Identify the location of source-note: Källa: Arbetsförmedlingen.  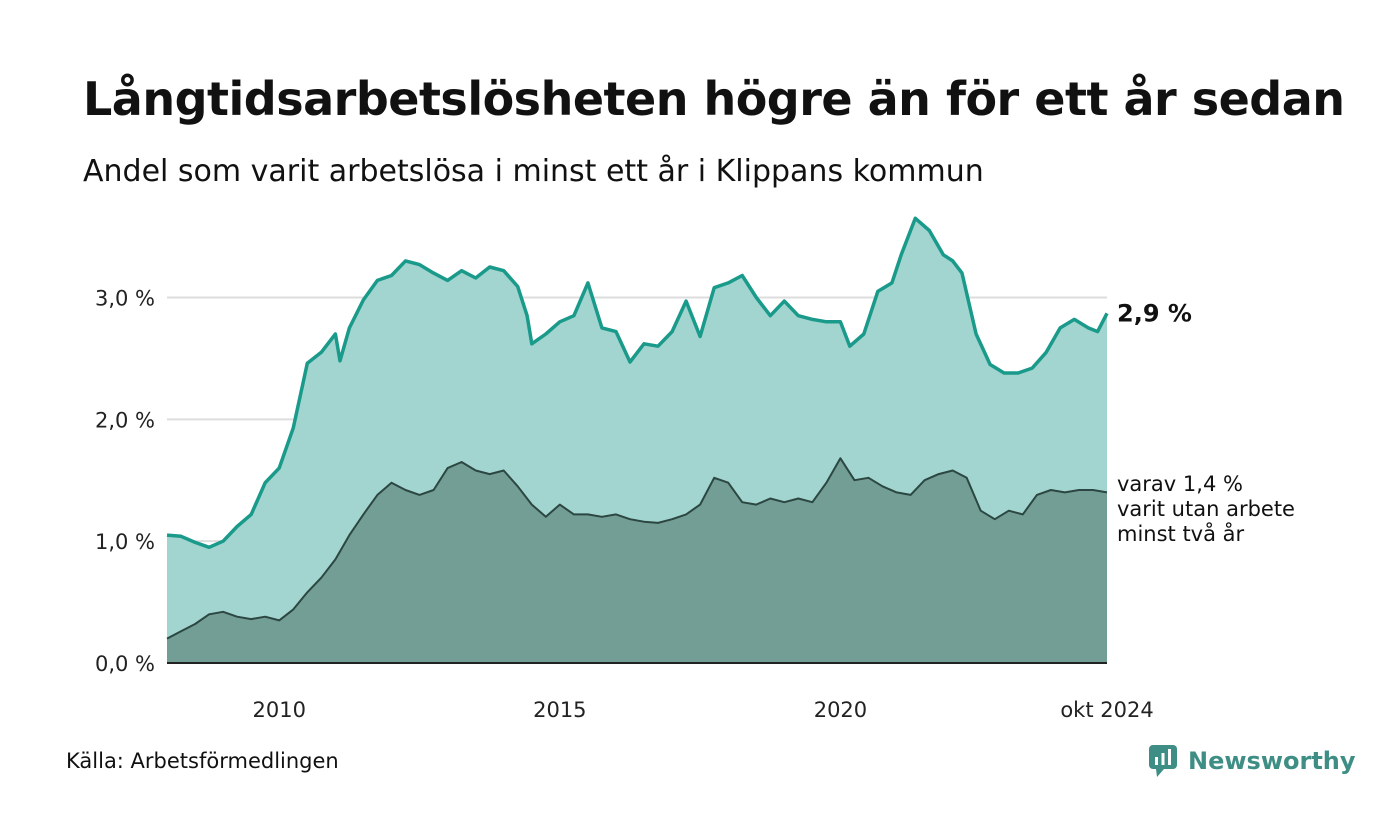
(202, 761).